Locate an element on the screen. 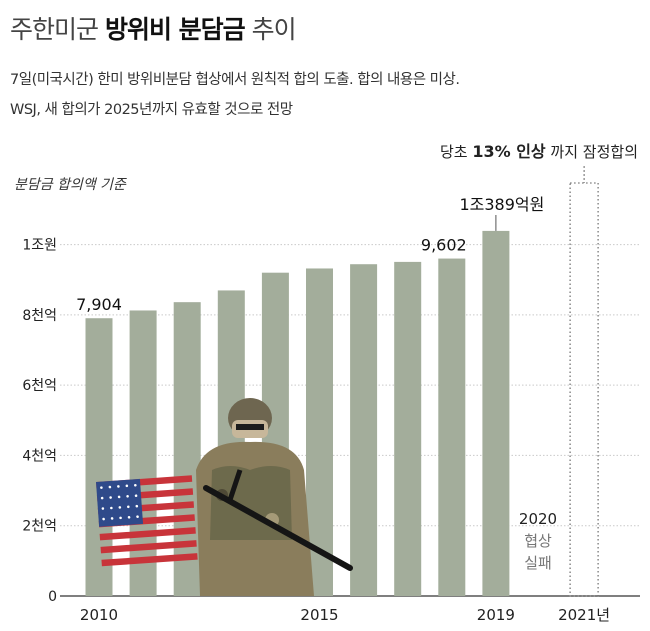  y-tick-label: 1조원 is located at coordinates (39, 246).